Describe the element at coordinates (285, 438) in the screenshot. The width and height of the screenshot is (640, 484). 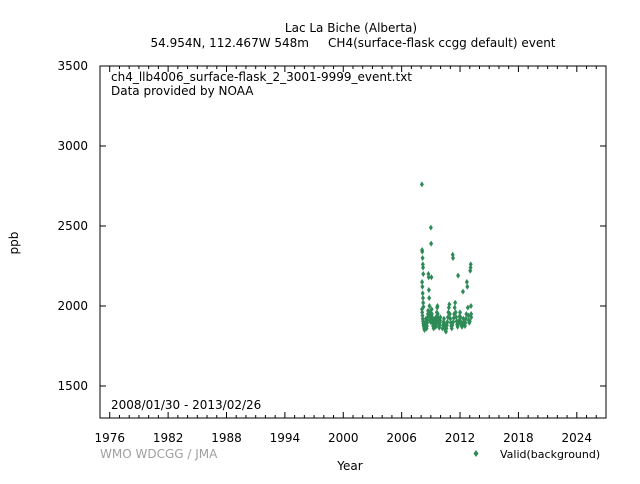
I see `x-tick-label: 1994` at that location.